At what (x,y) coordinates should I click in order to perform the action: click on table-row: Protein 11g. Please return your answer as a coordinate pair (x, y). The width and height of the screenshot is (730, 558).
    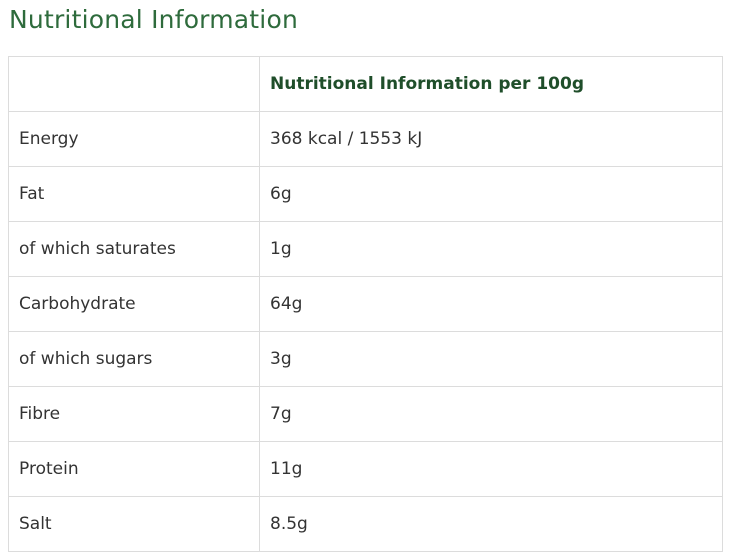
    Looking at the image, I should click on (365, 469).